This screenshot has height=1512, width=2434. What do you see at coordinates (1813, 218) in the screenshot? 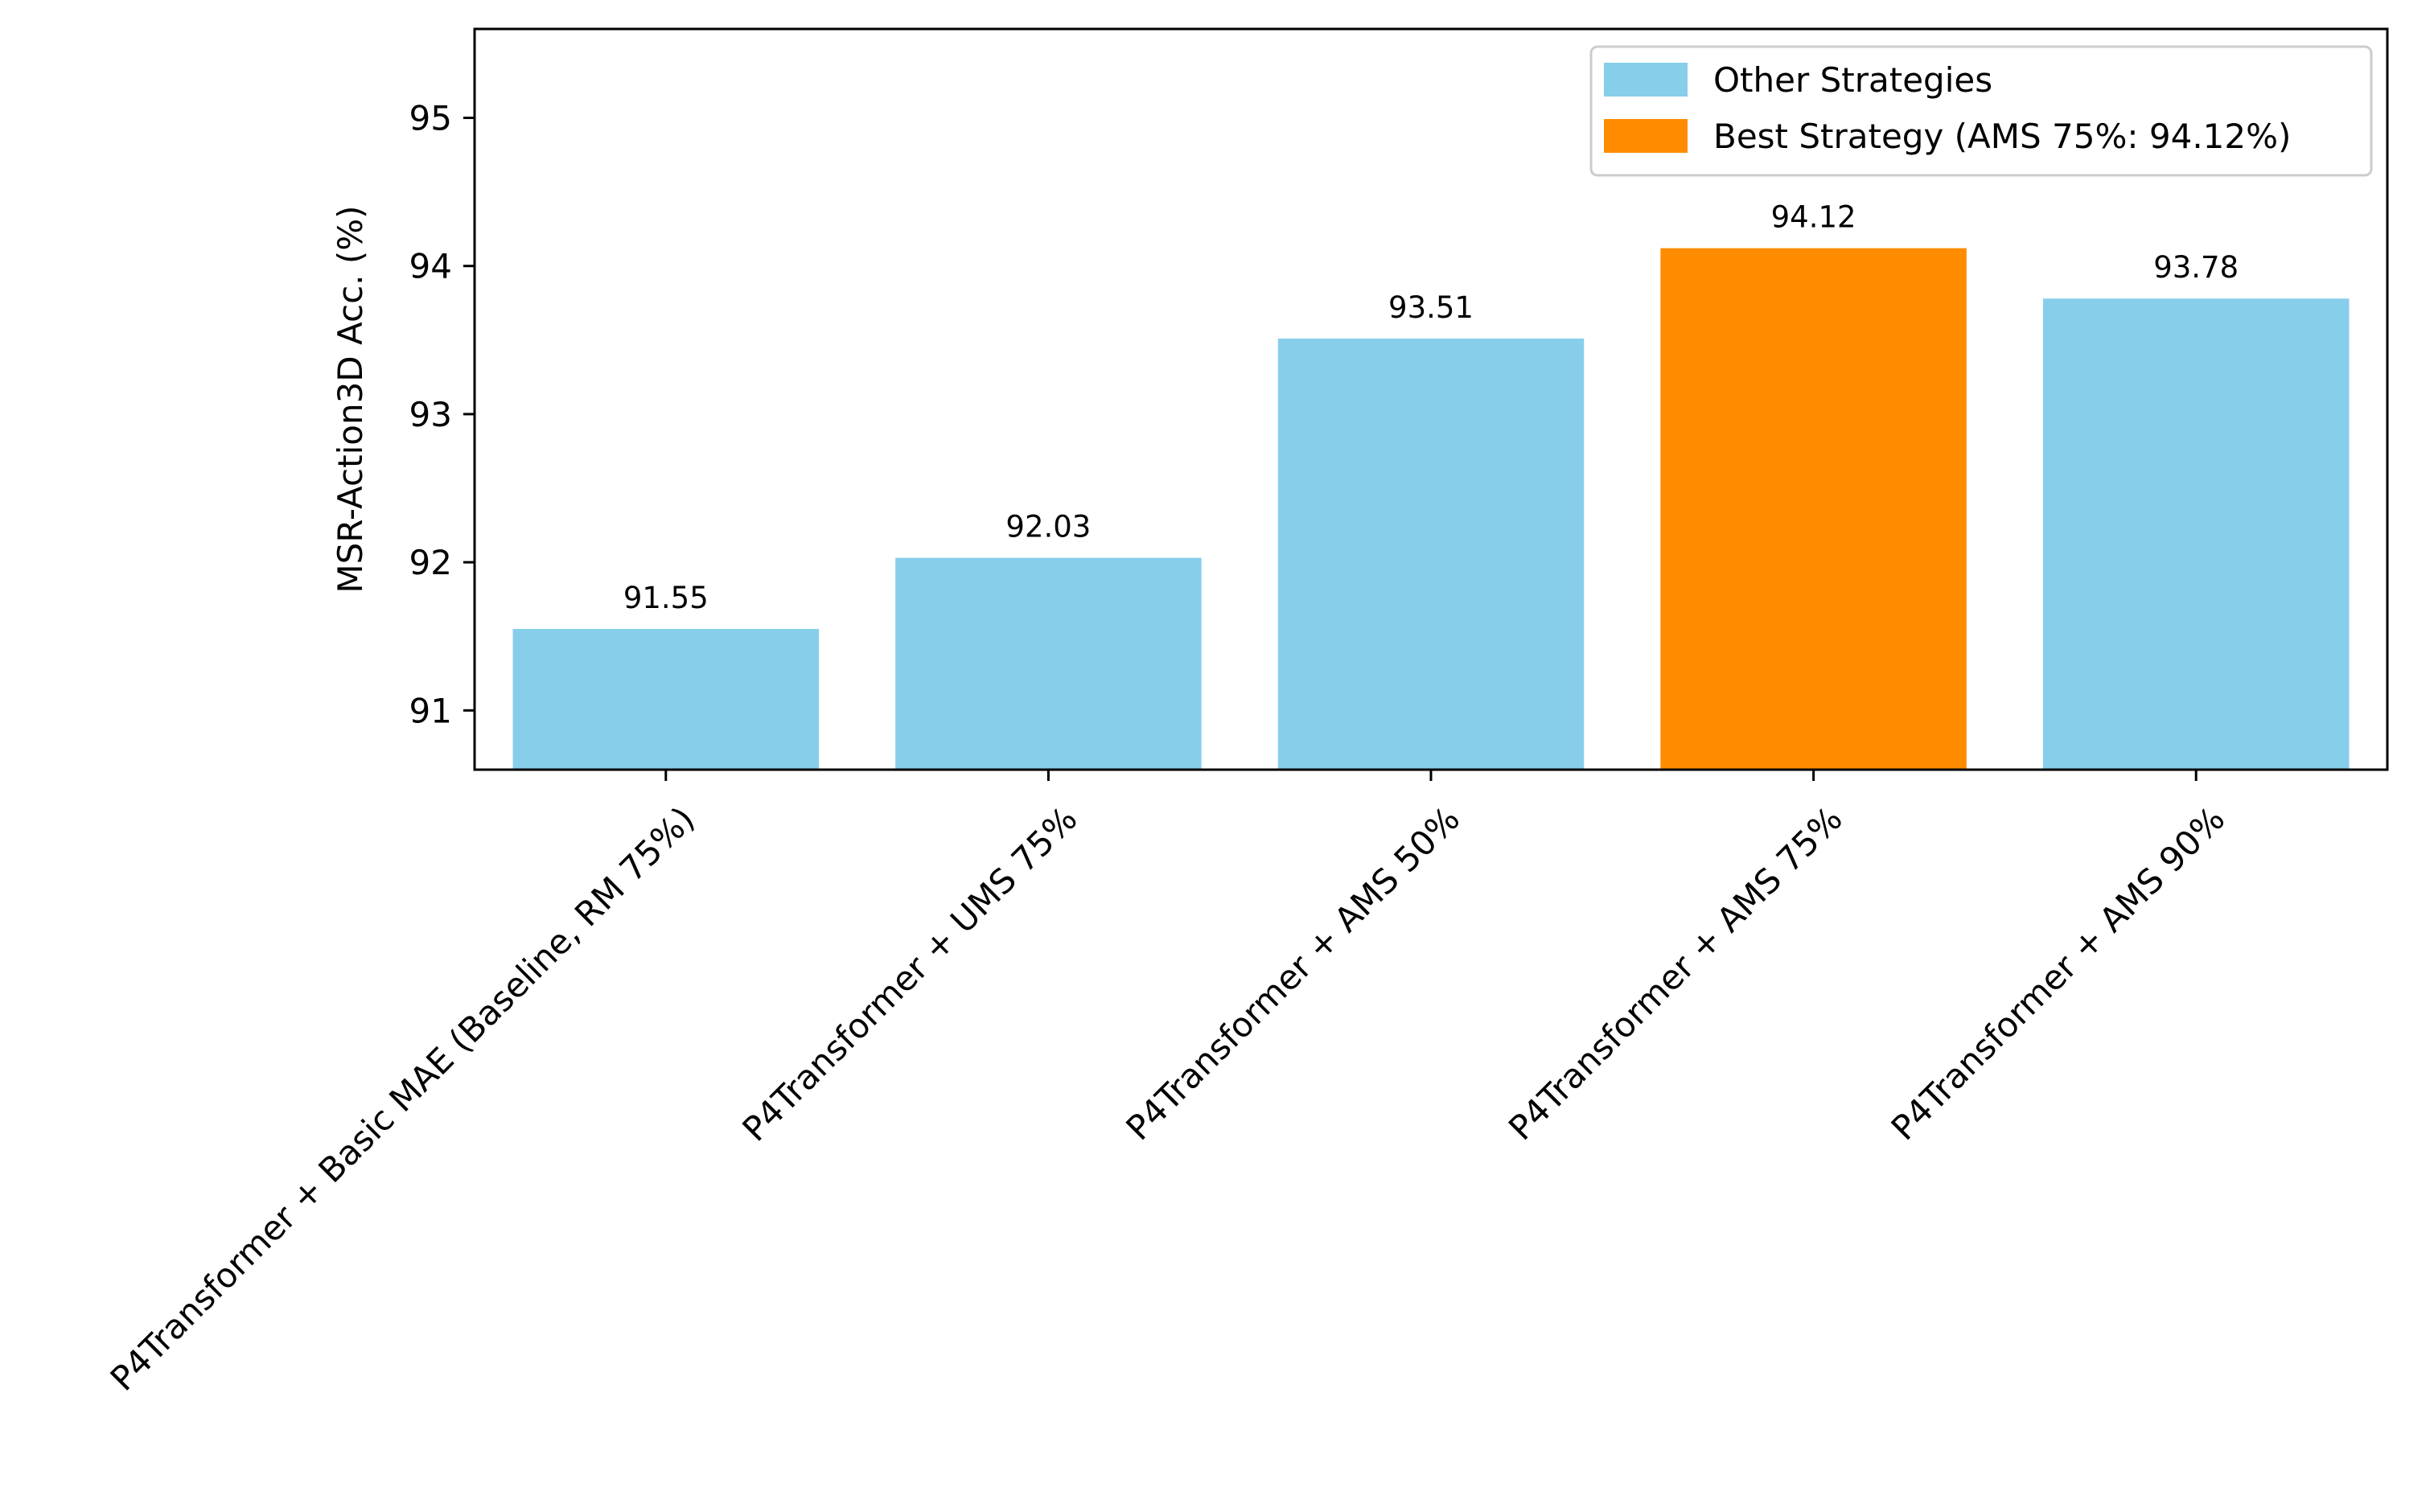
I see `bar-value-label: 94.12` at bounding box center [1813, 218].